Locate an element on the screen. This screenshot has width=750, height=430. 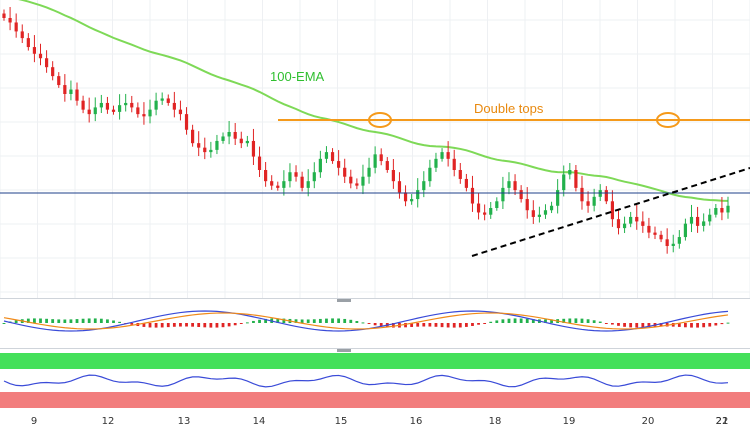
top-2-marker is located at coordinates (668, 120).